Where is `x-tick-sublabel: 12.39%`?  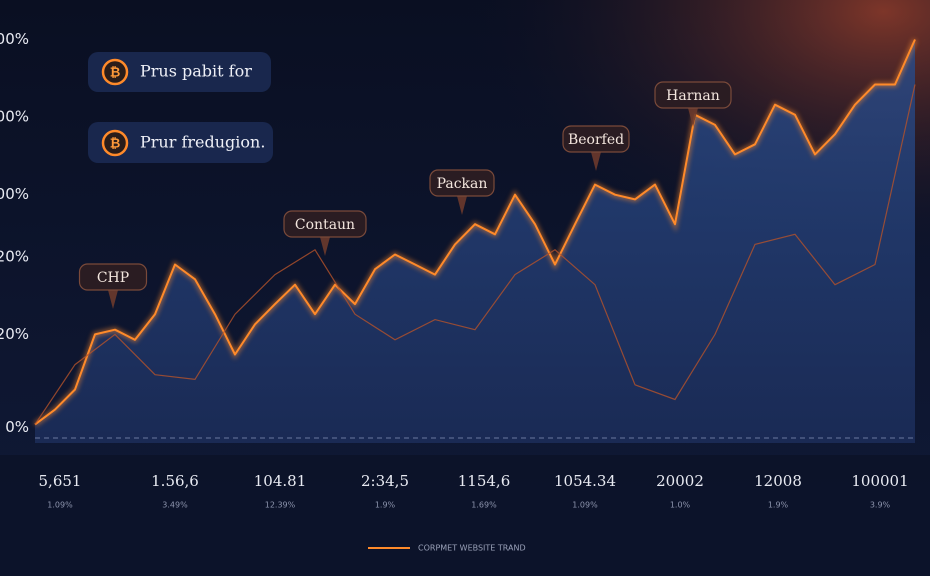 x-tick-sublabel: 12.39% is located at coordinates (280, 505).